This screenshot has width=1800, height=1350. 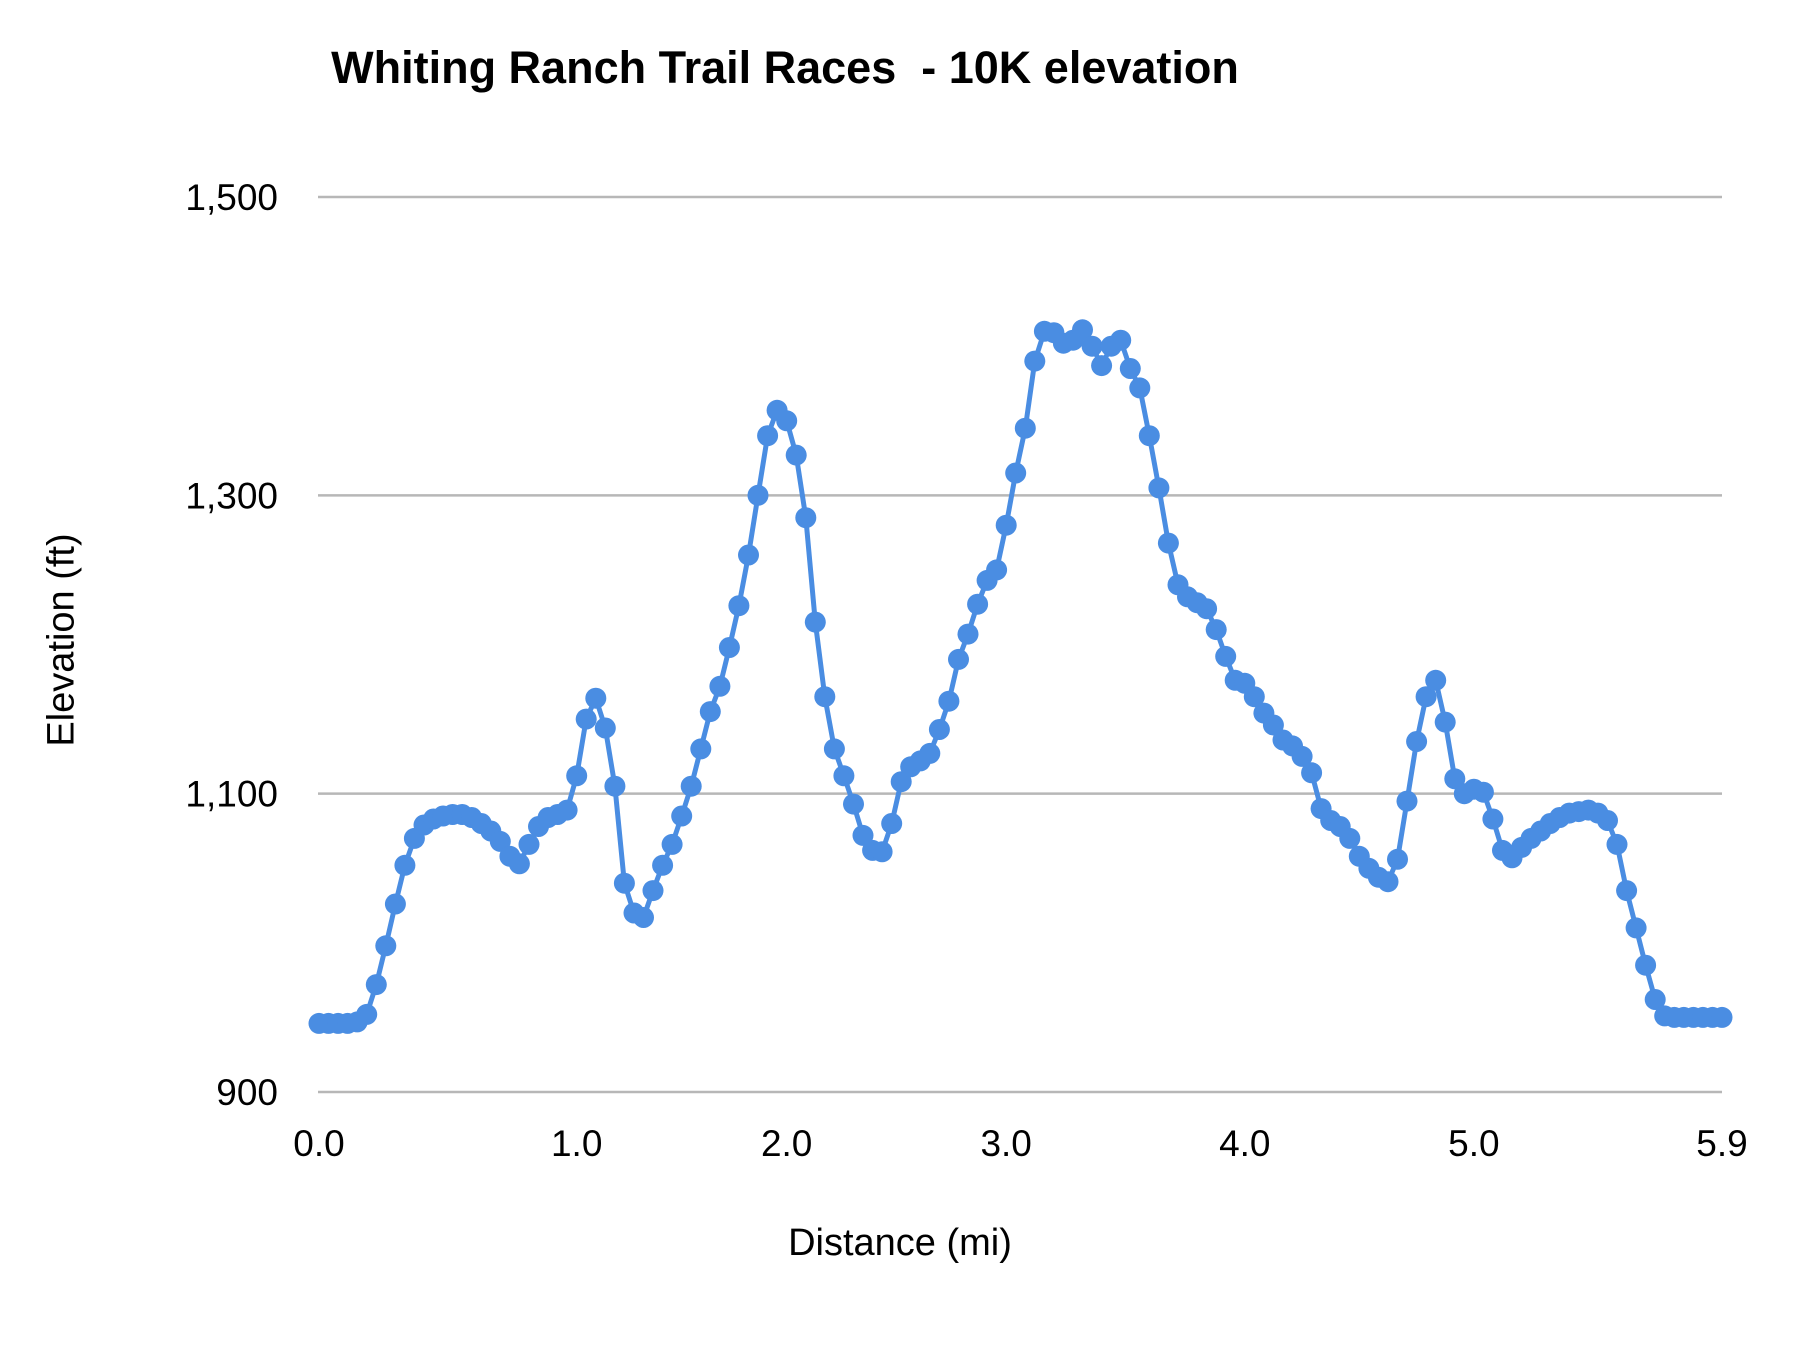 What do you see at coordinates (1025, 428) in the screenshot?
I see `data-point: 3.08 mi, 1345 ft` at bounding box center [1025, 428].